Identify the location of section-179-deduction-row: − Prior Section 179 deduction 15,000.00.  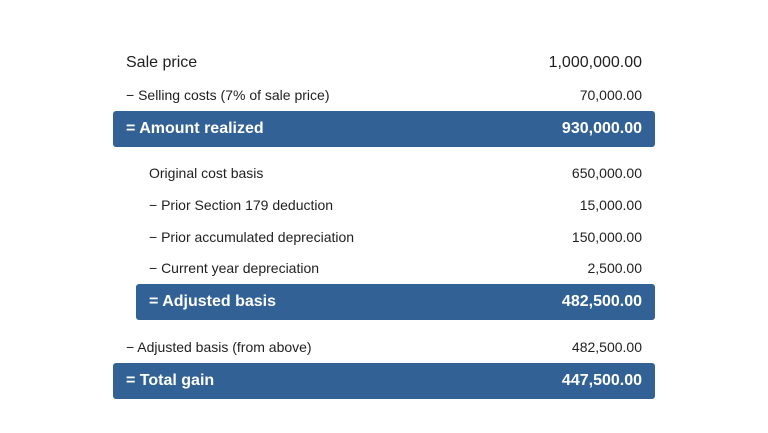
(384, 205).